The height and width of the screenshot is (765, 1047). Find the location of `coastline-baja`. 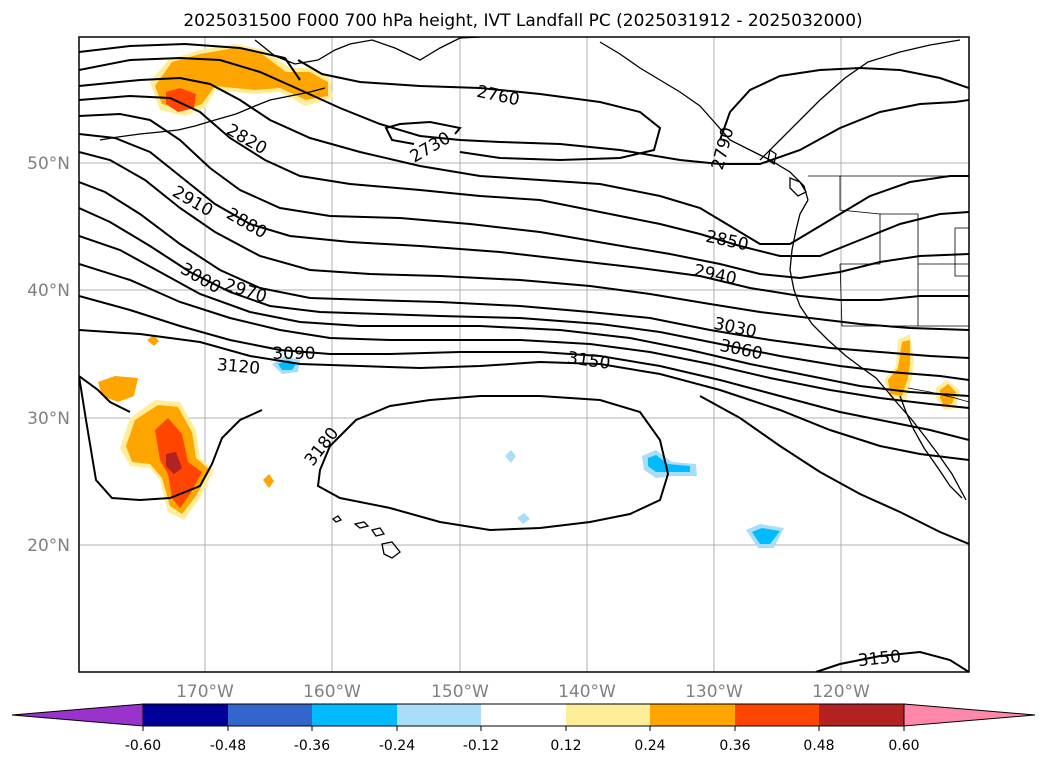

coastline-baja is located at coordinates (931, 447).